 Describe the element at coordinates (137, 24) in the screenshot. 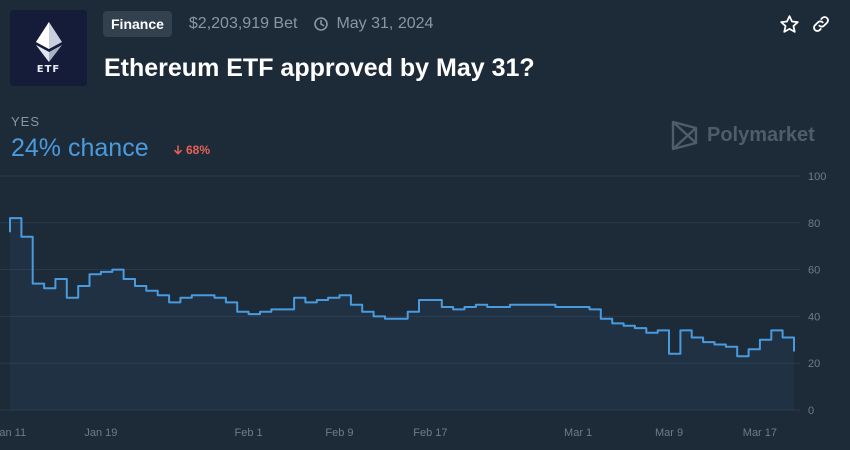

I see `category-tag: Finance` at that location.